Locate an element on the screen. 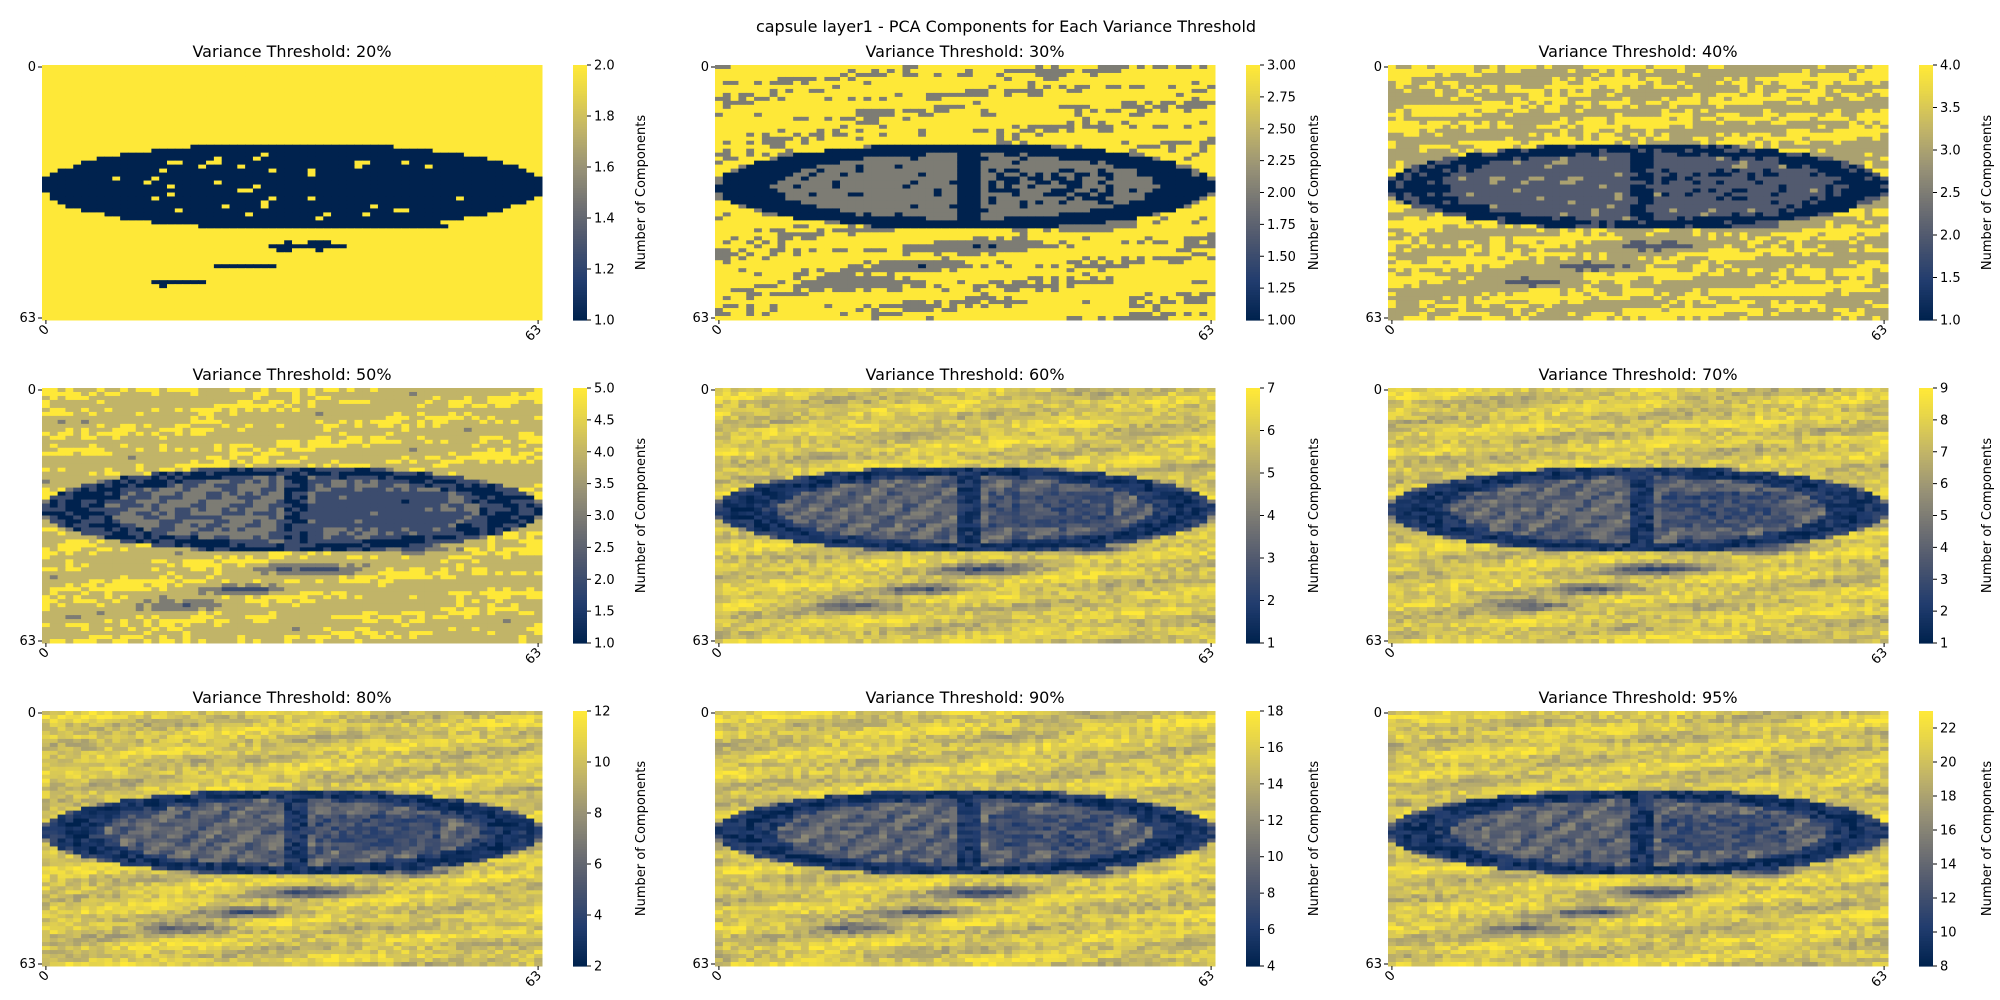 The image size is (2000, 1000). heatmap-cells is located at coordinates (292, 193).